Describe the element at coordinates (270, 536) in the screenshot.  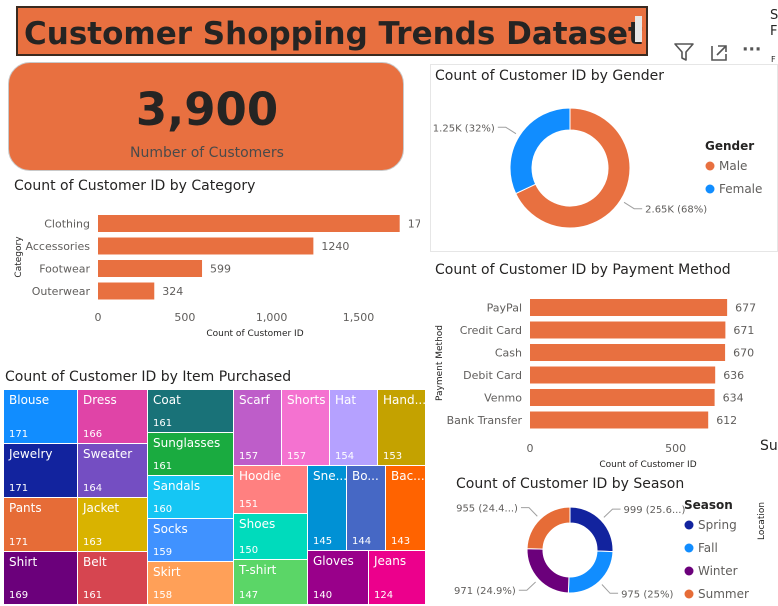
I see `treemap-cell: Shoes 150` at that location.